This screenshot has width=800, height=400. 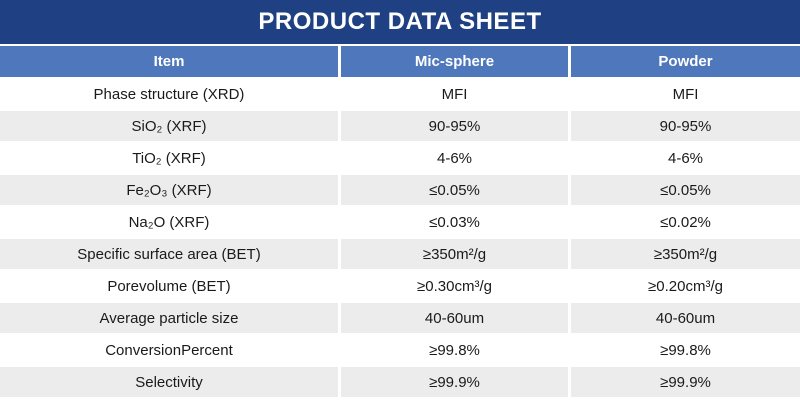 I want to click on item-cell: Phase structure (XRD), so click(x=169, y=94).